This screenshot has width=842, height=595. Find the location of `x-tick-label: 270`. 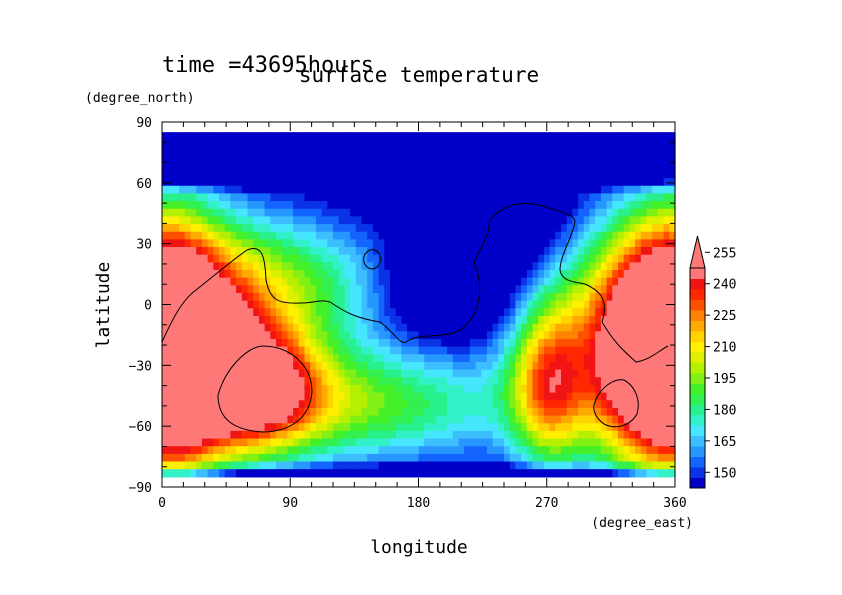

x-tick-label: 270 is located at coordinates (546, 503).